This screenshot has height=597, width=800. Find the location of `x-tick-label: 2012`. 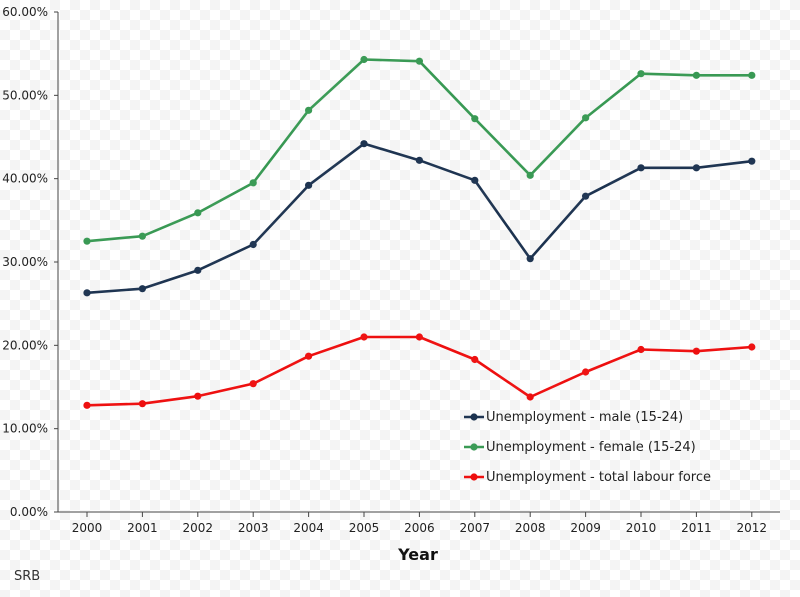

x-tick-label: 2012 is located at coordinates (752, 528).